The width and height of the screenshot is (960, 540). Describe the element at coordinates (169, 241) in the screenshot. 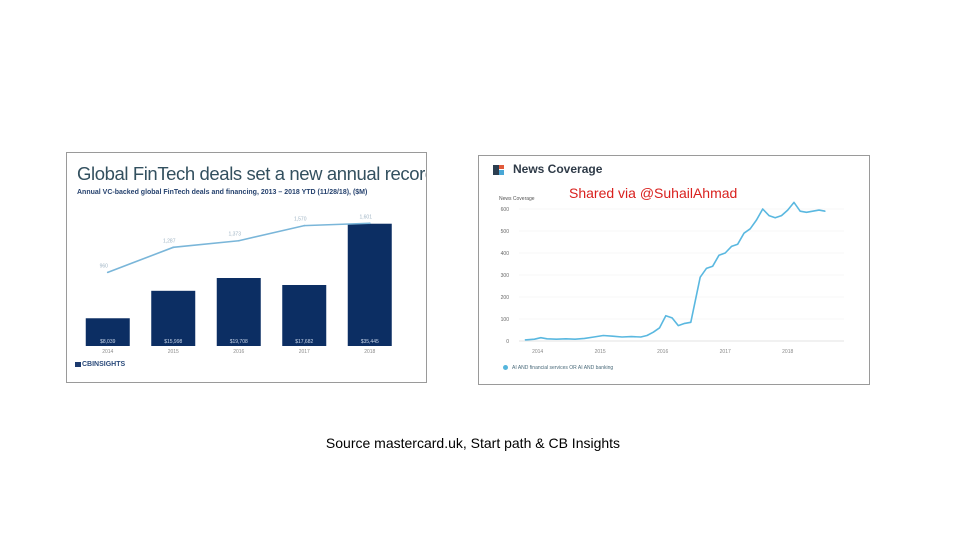

I see `line-value-label: 1,287` at that location.